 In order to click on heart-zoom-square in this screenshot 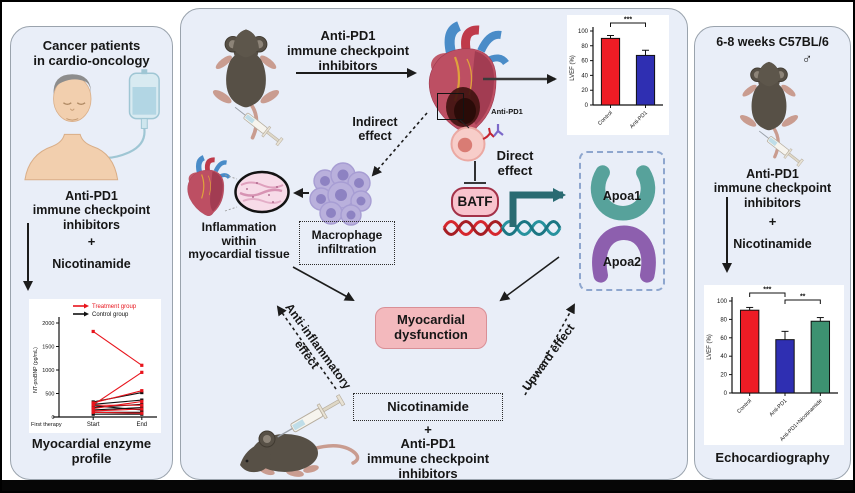, I will do `click(450, 106)`.